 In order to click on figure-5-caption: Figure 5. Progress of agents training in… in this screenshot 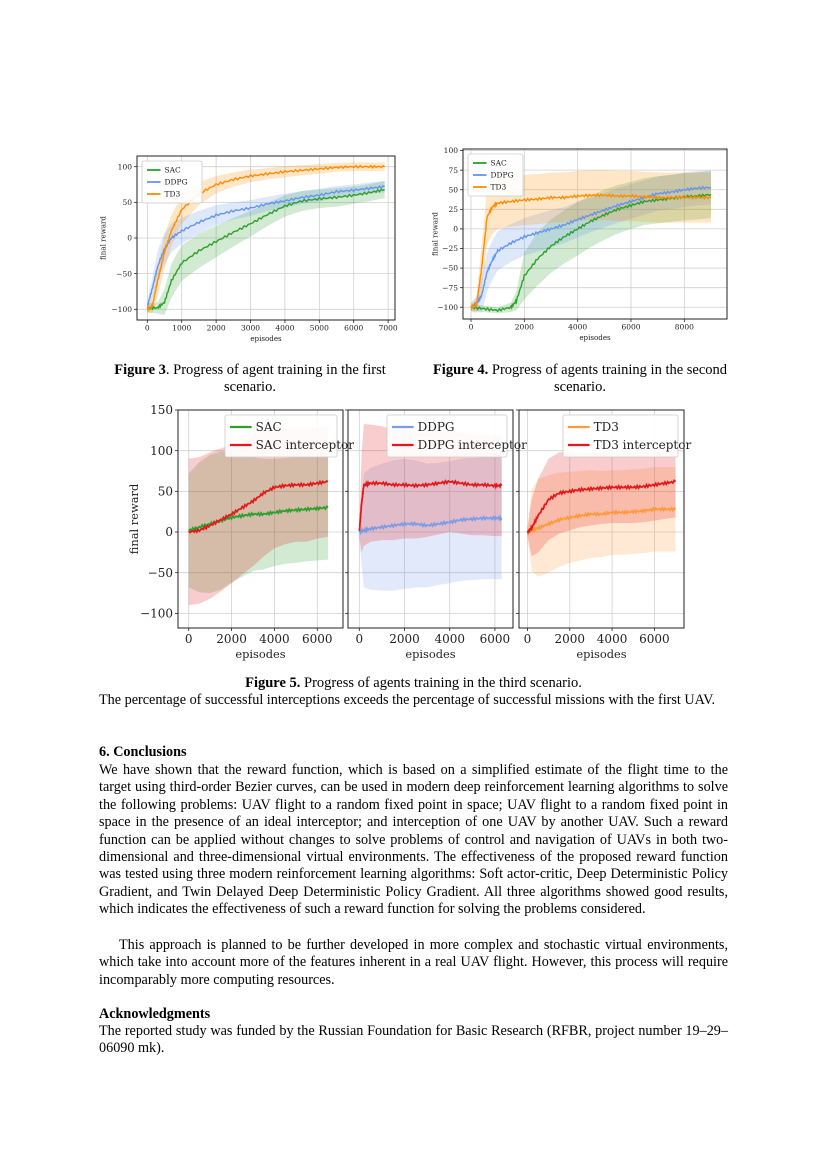, I will do `click(413, 683)`.